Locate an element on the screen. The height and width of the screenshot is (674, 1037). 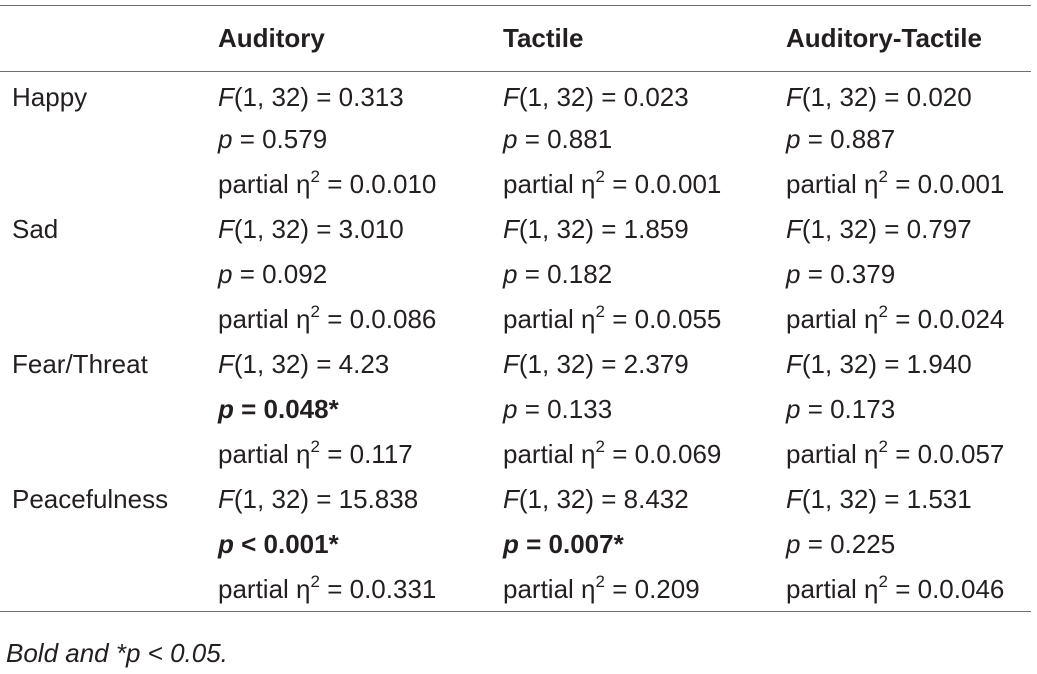
header-row: Auditory Tactile Auditory-Tactile is located at coordinates (515, 38).